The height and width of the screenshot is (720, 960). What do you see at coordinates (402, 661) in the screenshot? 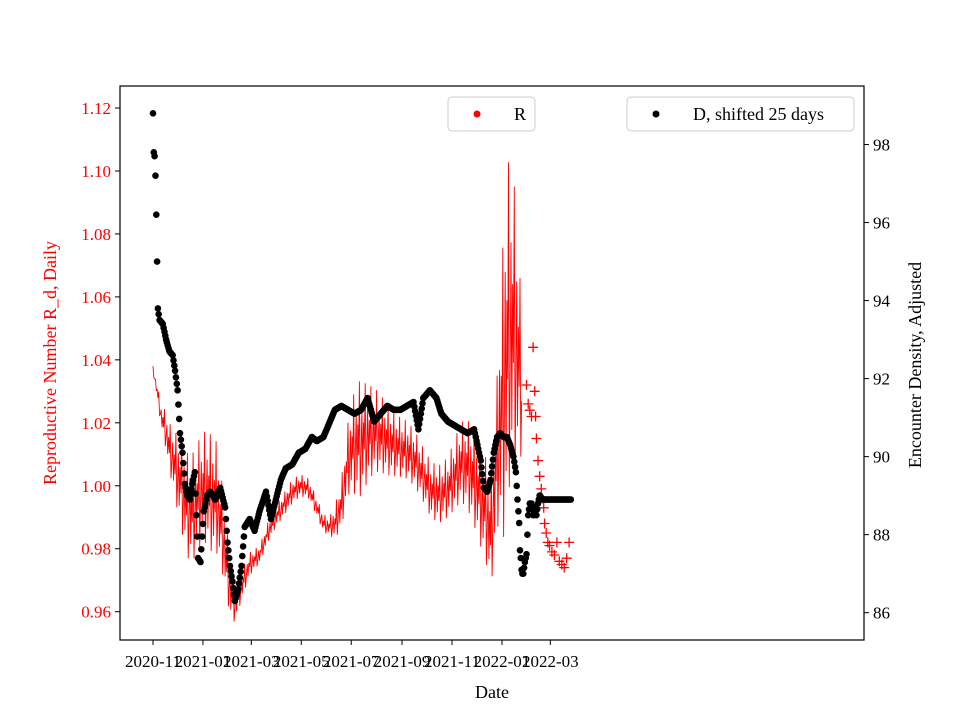
I see `x-tick-label: 2021-09` at bounding box center [402, 661].